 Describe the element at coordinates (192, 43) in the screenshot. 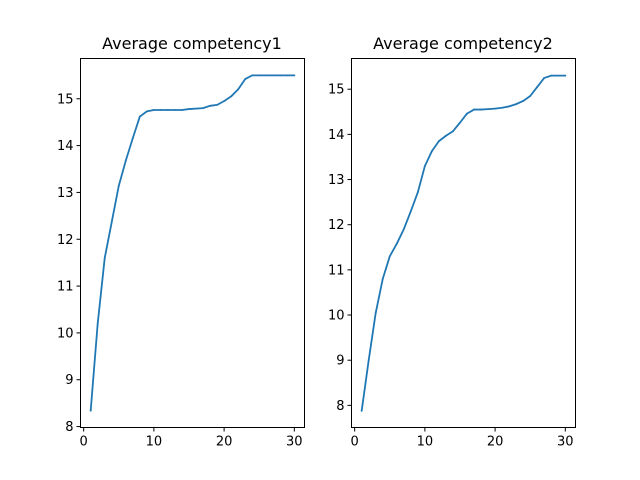

I see `chart-title: Average competency1` at that location.